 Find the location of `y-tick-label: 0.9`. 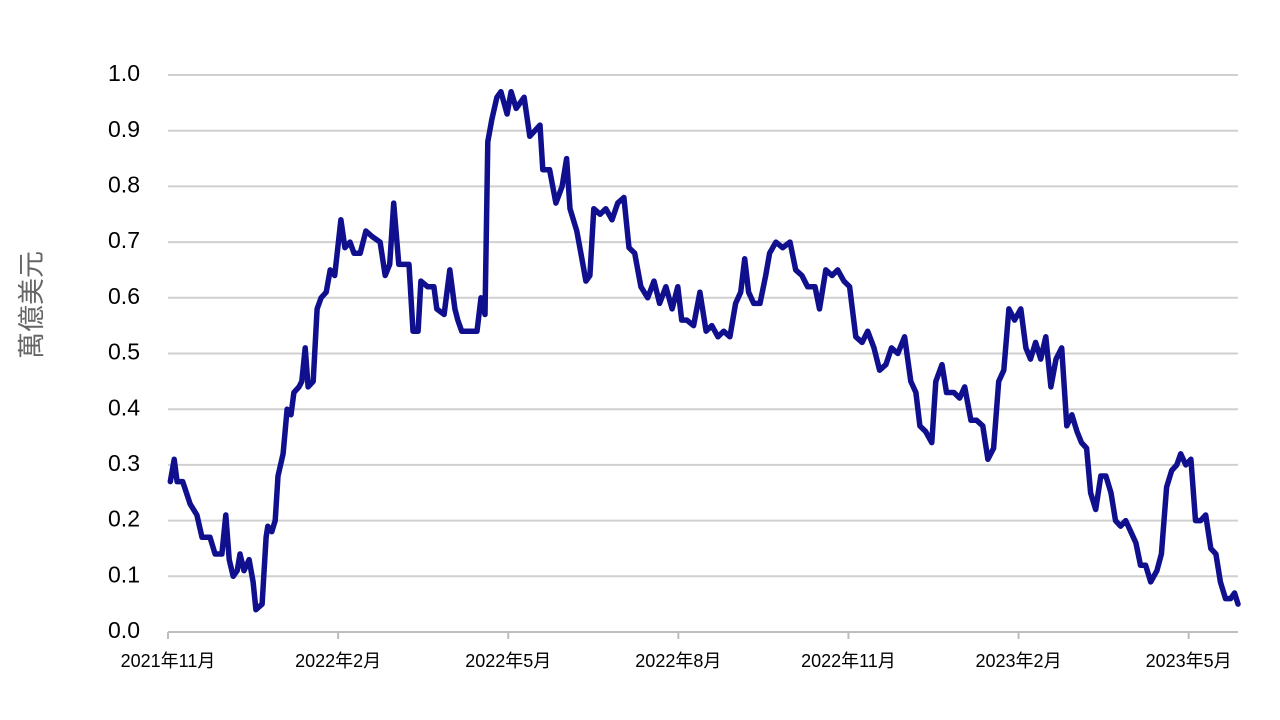

y-tick-label: 0.9 is located at coordinates (124, 129).